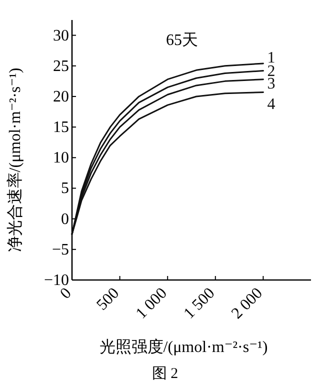  What do you see at coordinates (65, 219) in the screenshot?
I see `y-tick-label: 0` at bounding box center [65, 219].